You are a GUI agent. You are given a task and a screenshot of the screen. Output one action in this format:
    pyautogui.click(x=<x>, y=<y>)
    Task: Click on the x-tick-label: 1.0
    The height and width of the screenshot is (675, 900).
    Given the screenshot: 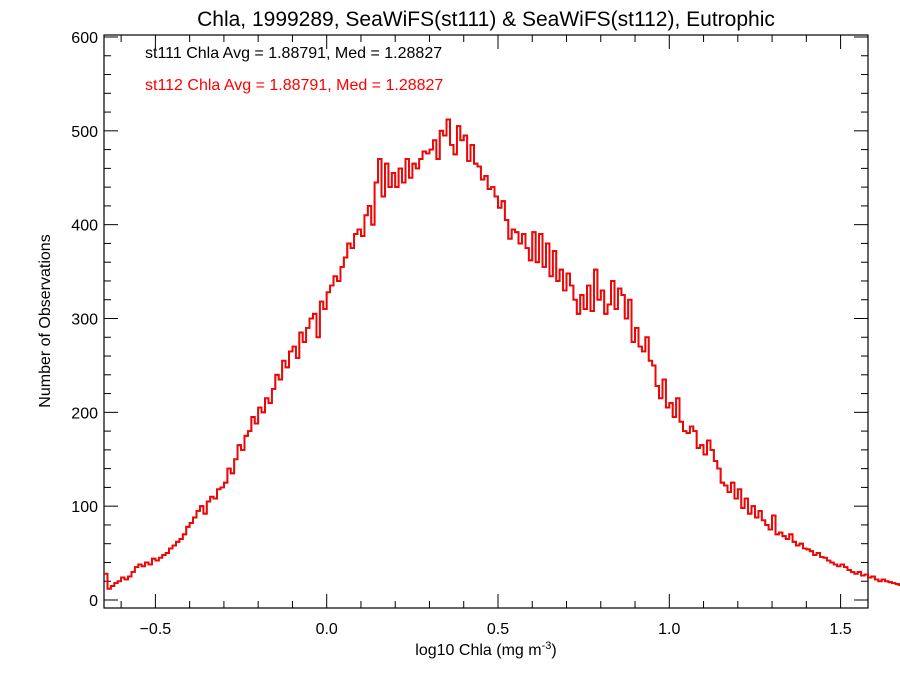 What is the action you would take?
    pyautogui.click(x=669, y=629)
    